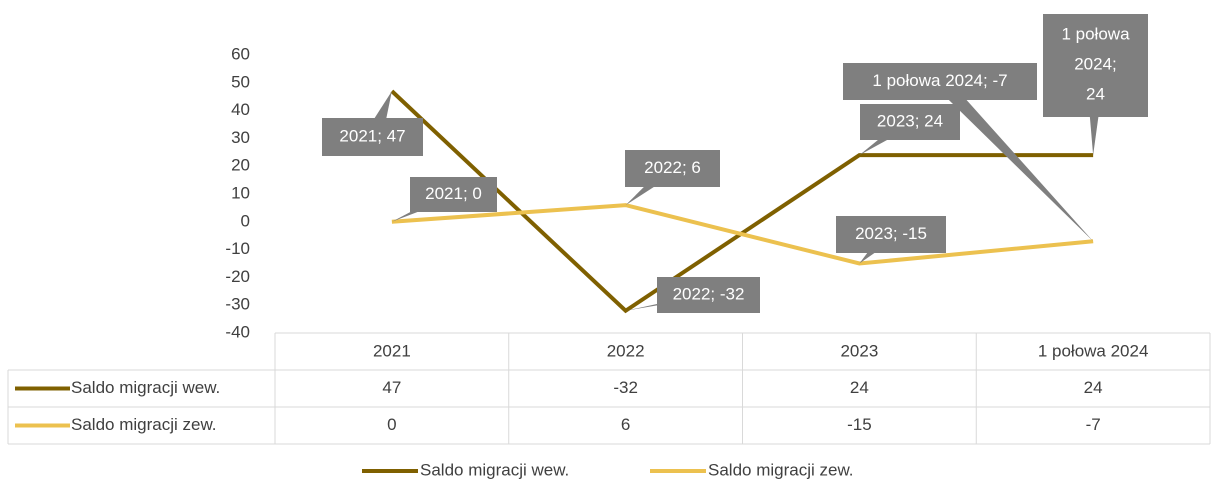  I want to click on y-tick-label: 60, so click(240, 53).